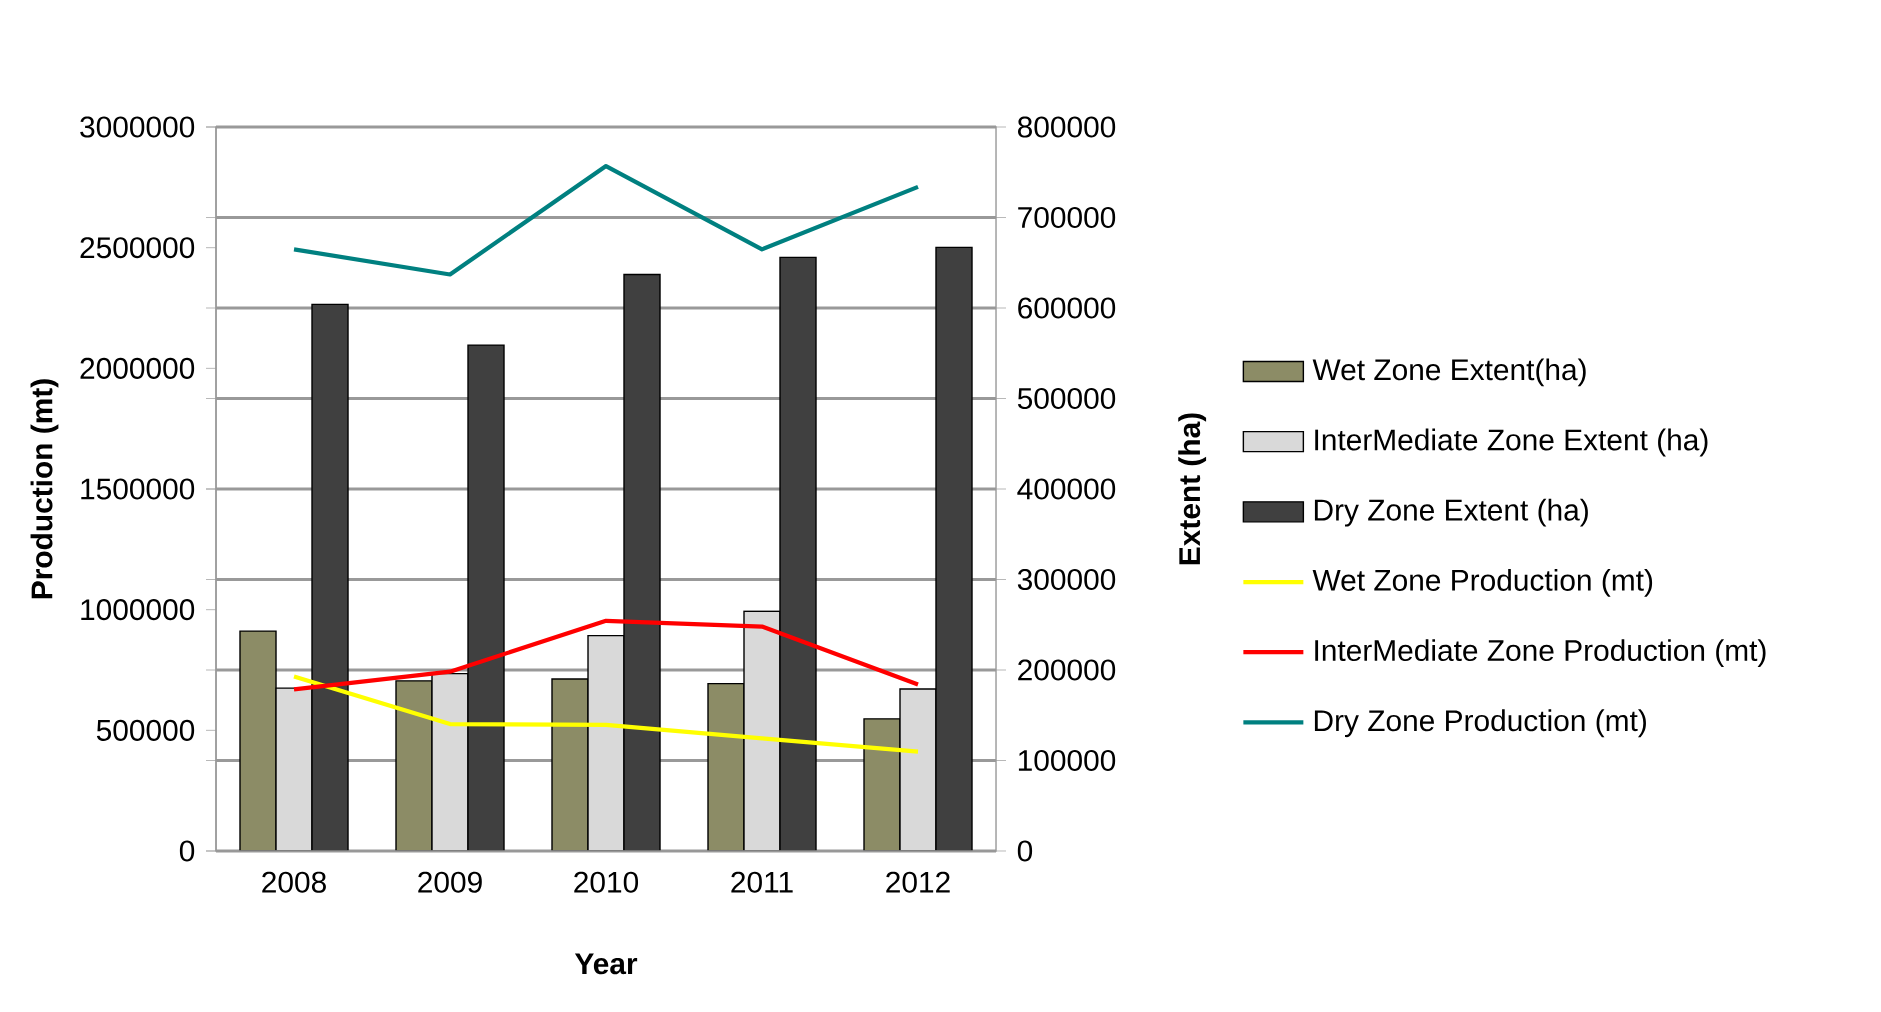 The width and height of the screenshot is (1881, 1012). What do you see at coordinates (1480, 723) in the screenshot?
I see `legend-label: Dry Zone Production (mt)` at bounding box center [1480, 723].